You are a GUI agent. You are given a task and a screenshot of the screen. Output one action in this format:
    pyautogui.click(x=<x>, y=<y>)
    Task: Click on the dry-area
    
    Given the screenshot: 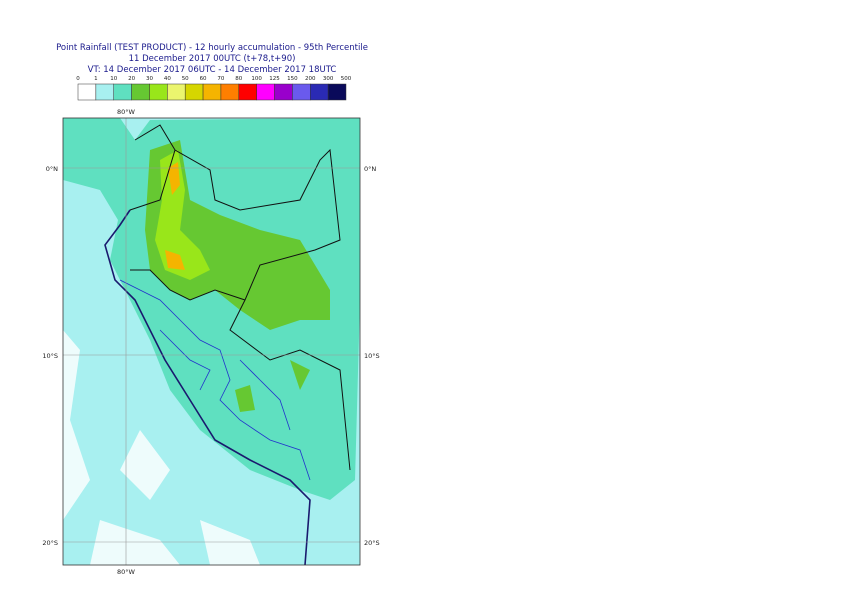 What is the action you would take?
    pyautogui.click(x=161, y=447)
    